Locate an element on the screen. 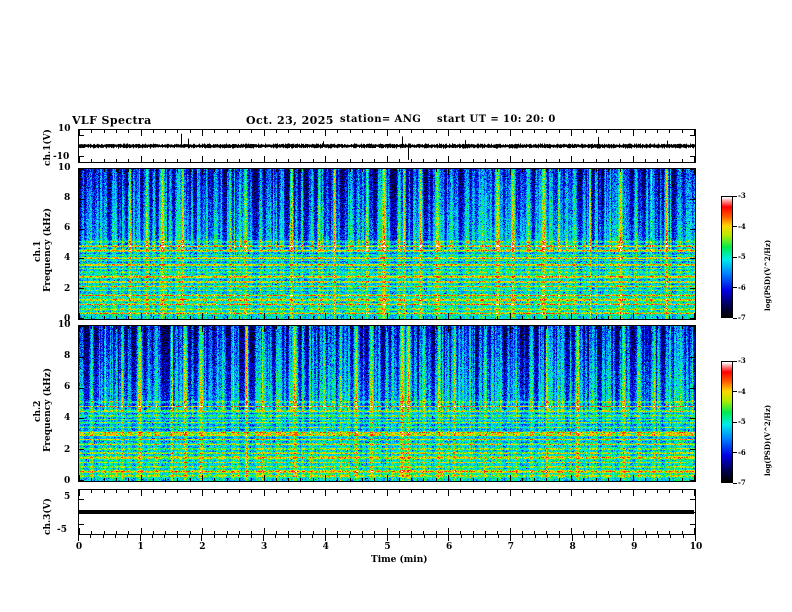 Image resolution: width=792 pixels, height=612 pixels. colorbar-tick-label: -4 is located at coordinates (742, 391).